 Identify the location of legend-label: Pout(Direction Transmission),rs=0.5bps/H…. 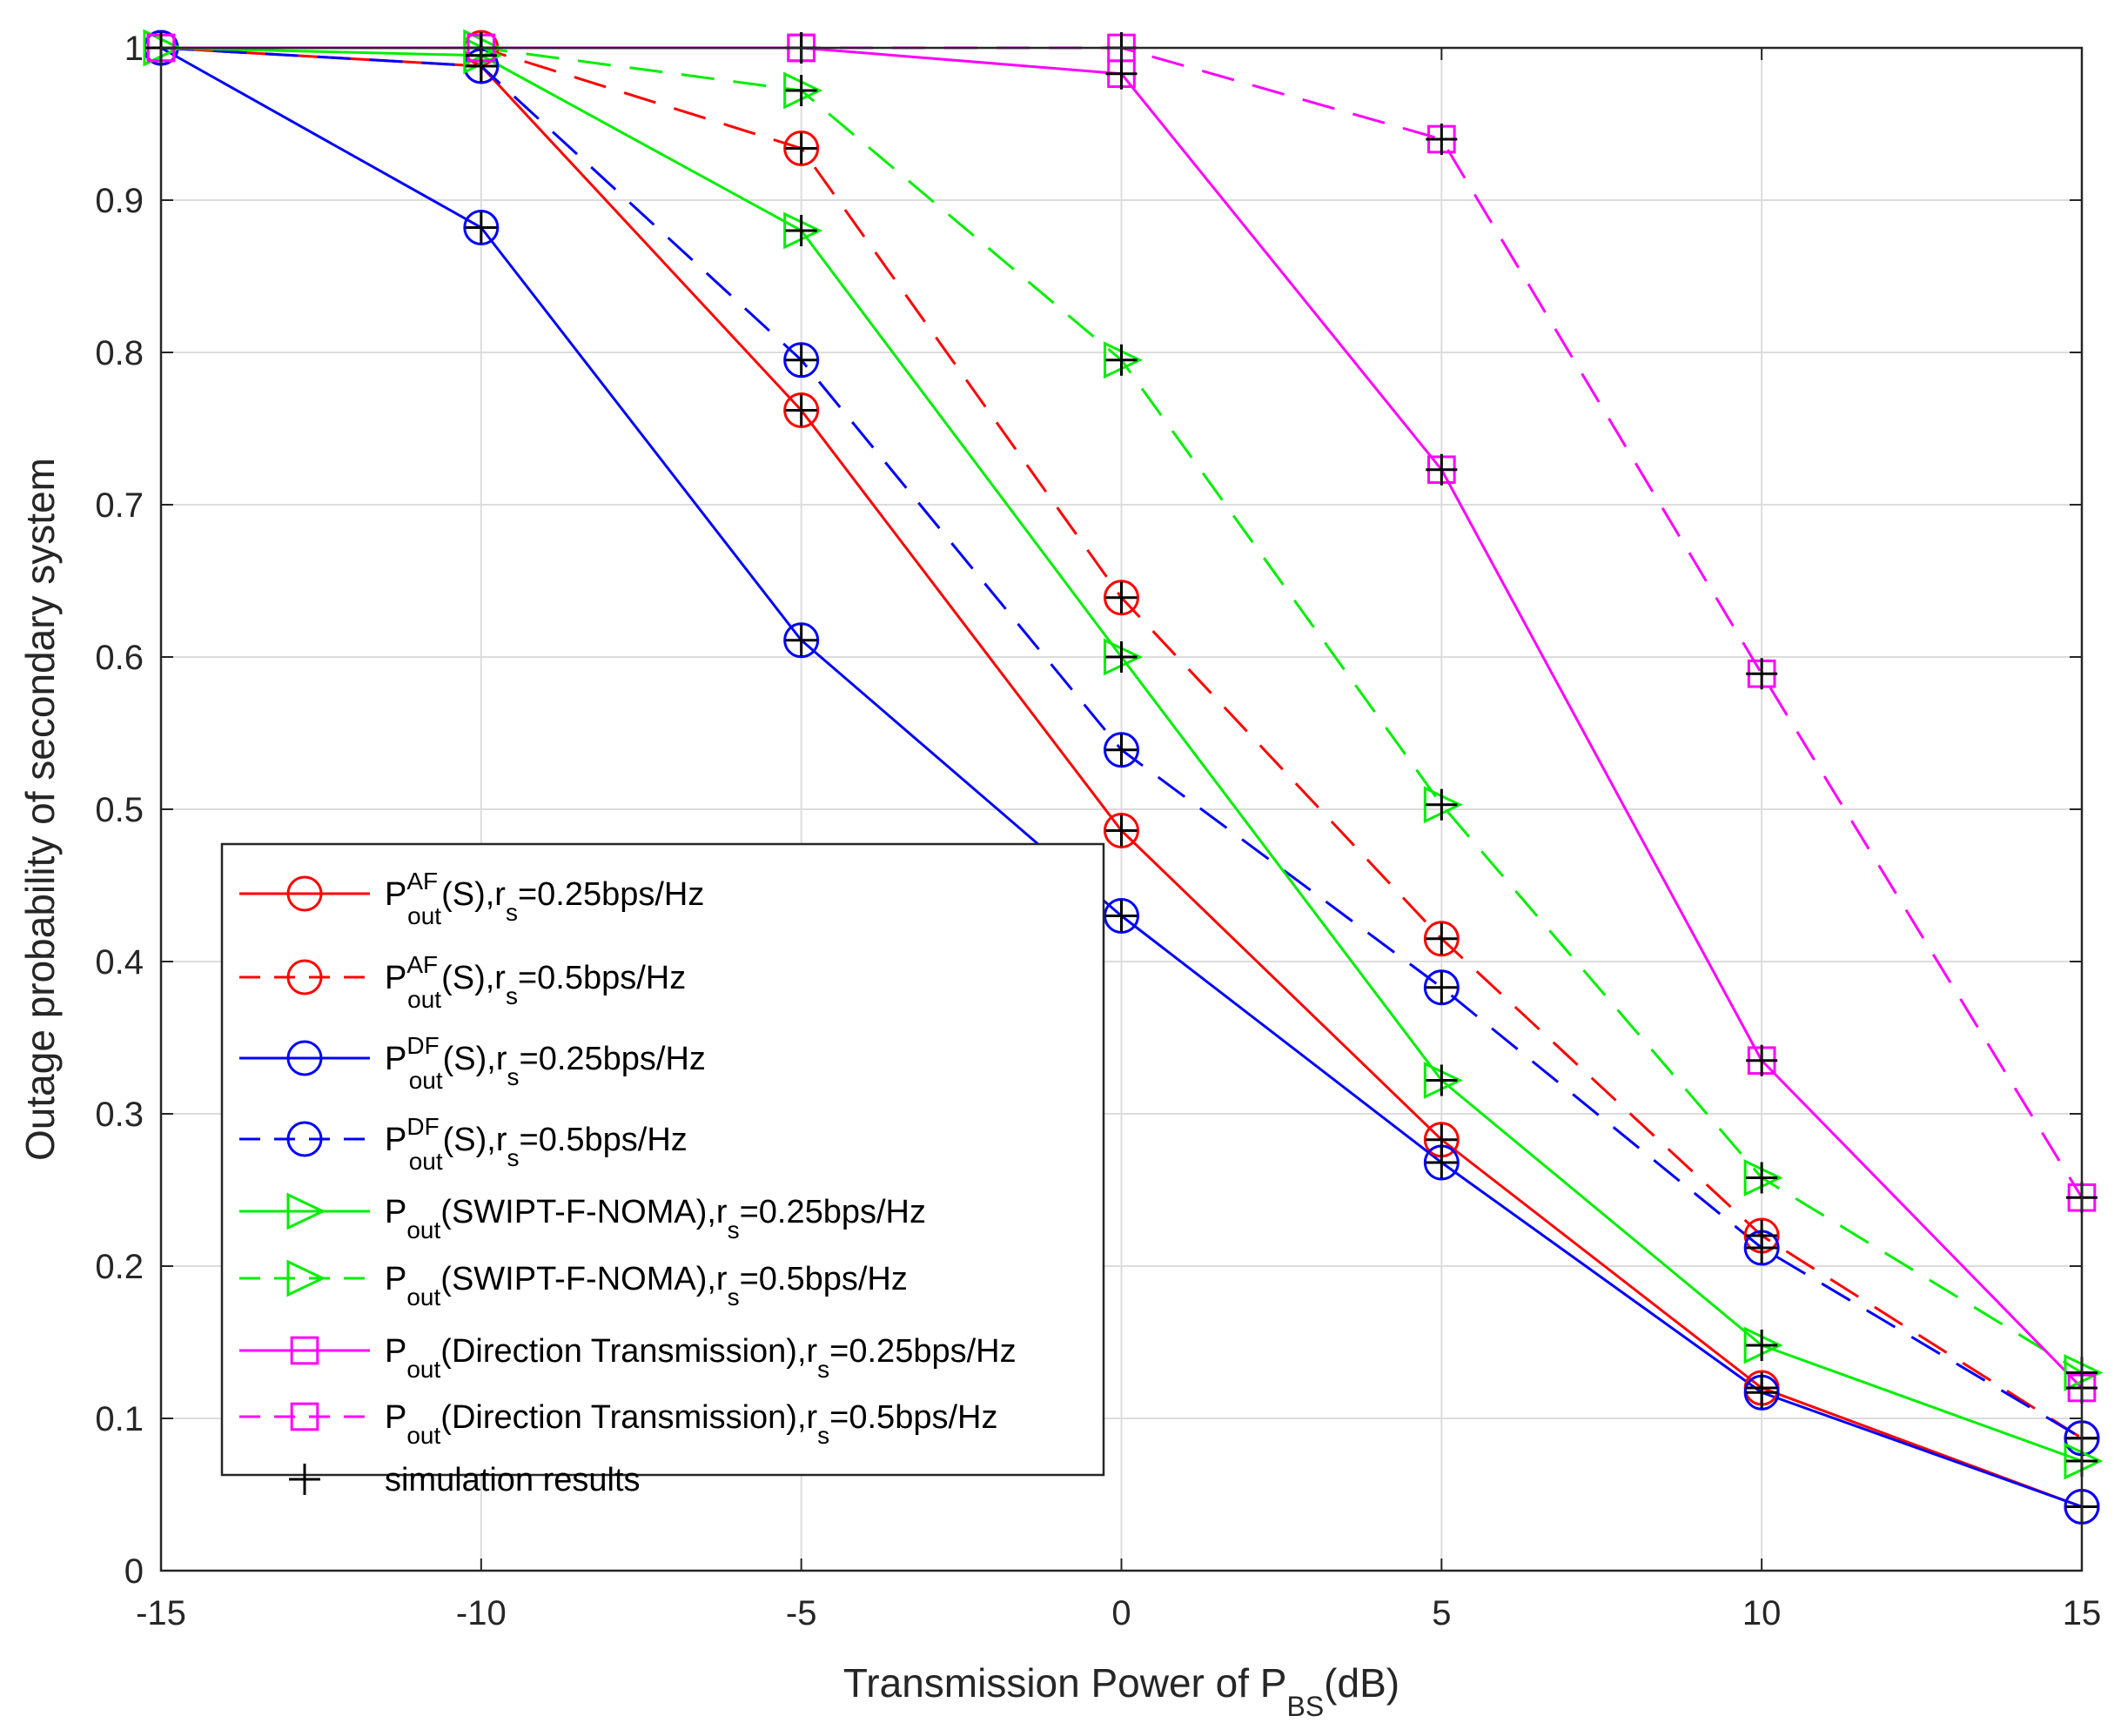
(691, 1424).